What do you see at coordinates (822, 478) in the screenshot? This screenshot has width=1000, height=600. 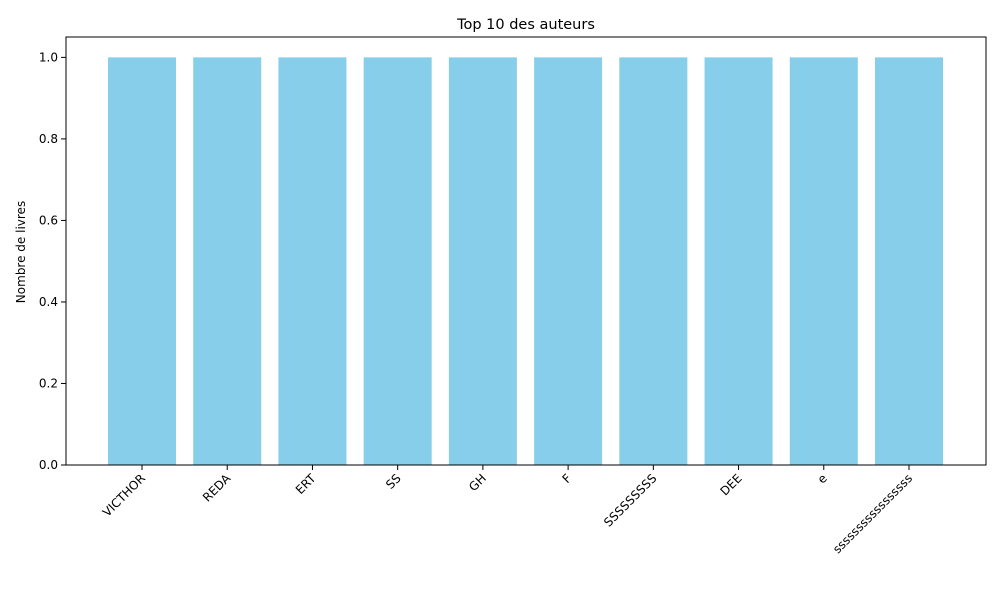 I see `x-tick-label: e` at bounding box center [822, 478].